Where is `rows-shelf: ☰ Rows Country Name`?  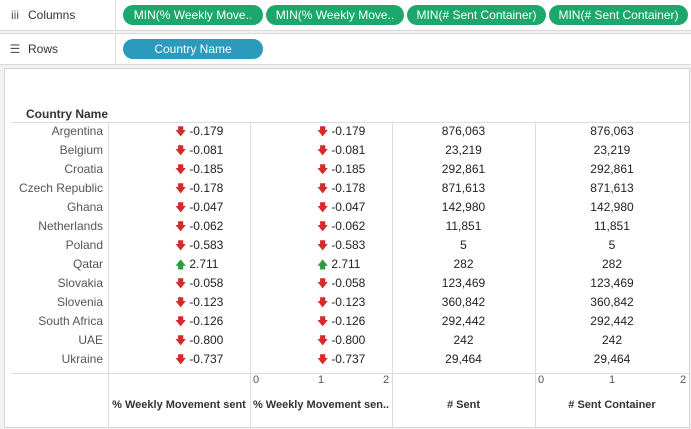 rows-shelf: ☰ Rows Country Name is located at coordinates (345, 49).